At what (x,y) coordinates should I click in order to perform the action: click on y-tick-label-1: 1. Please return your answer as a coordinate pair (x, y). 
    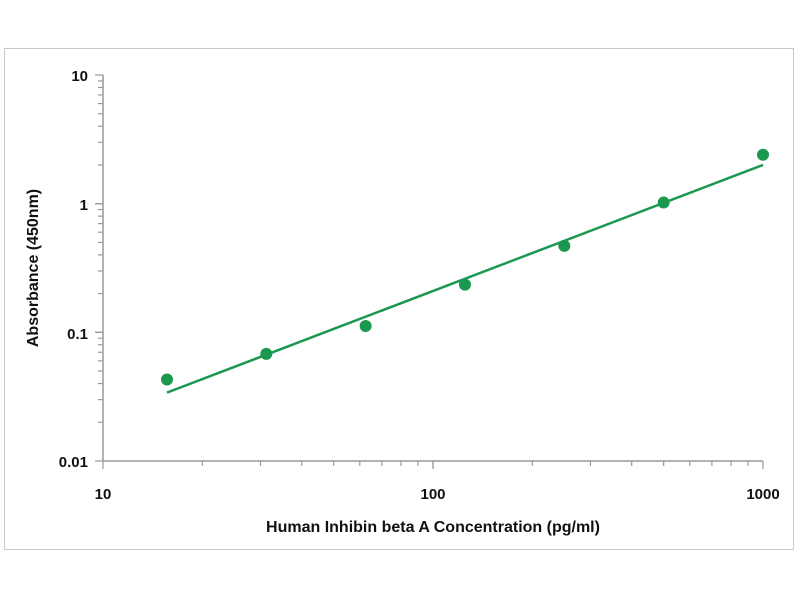
    Looking at the image, I should click on (84, 205).